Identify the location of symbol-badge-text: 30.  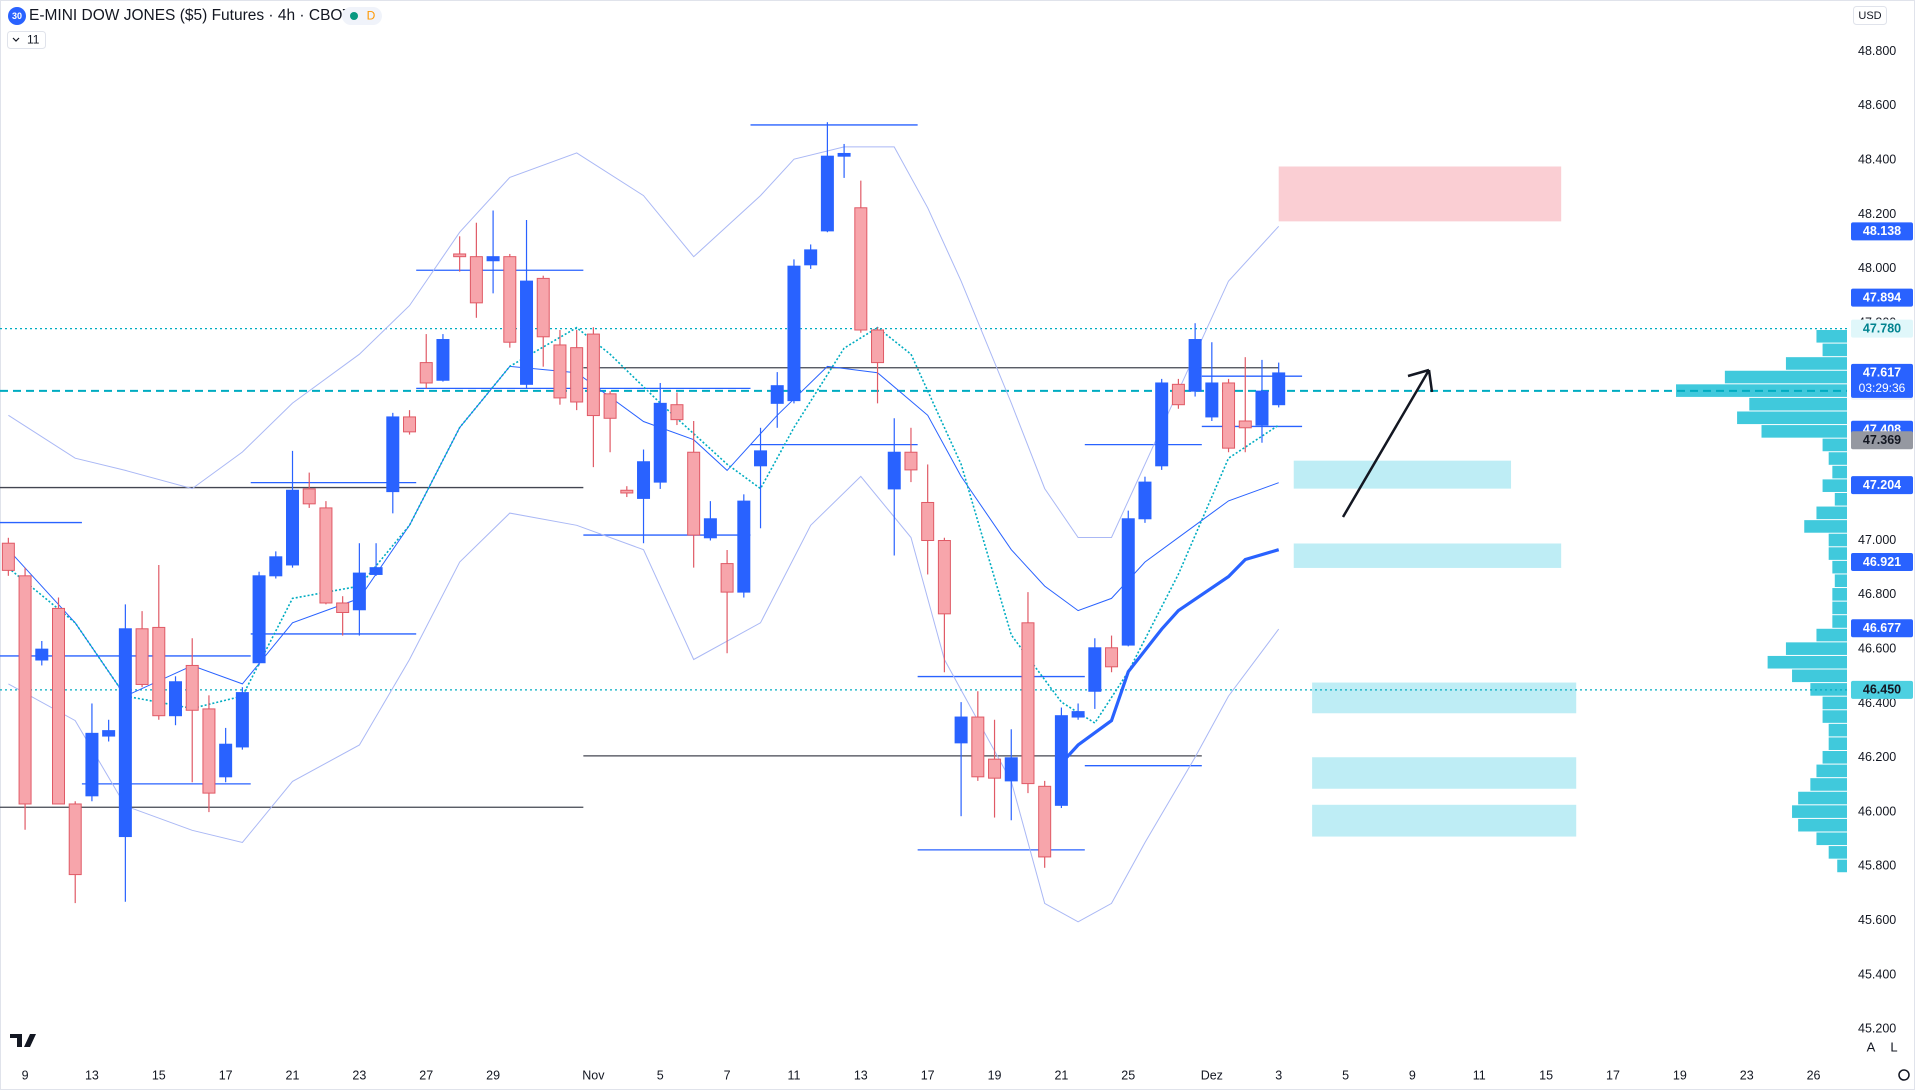
(17, 16).